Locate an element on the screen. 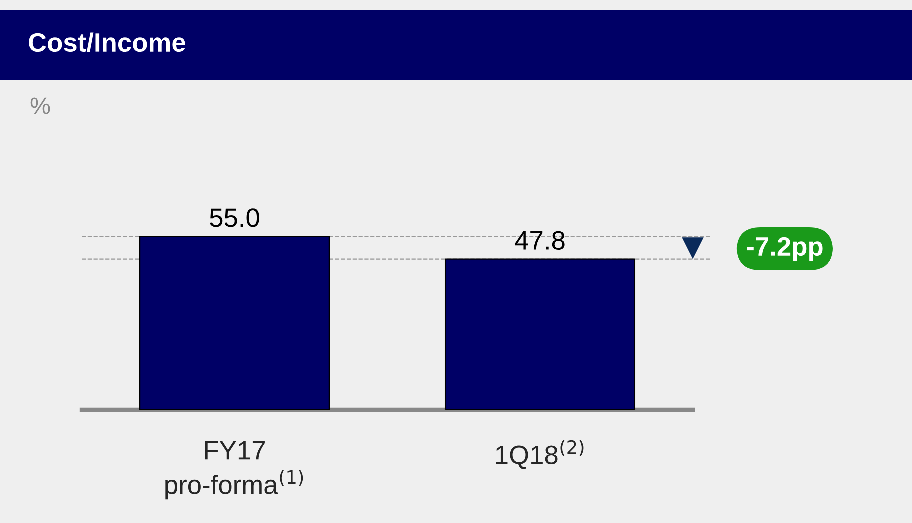  chart-title: Cost/Income is located at coordinates (107, 42).